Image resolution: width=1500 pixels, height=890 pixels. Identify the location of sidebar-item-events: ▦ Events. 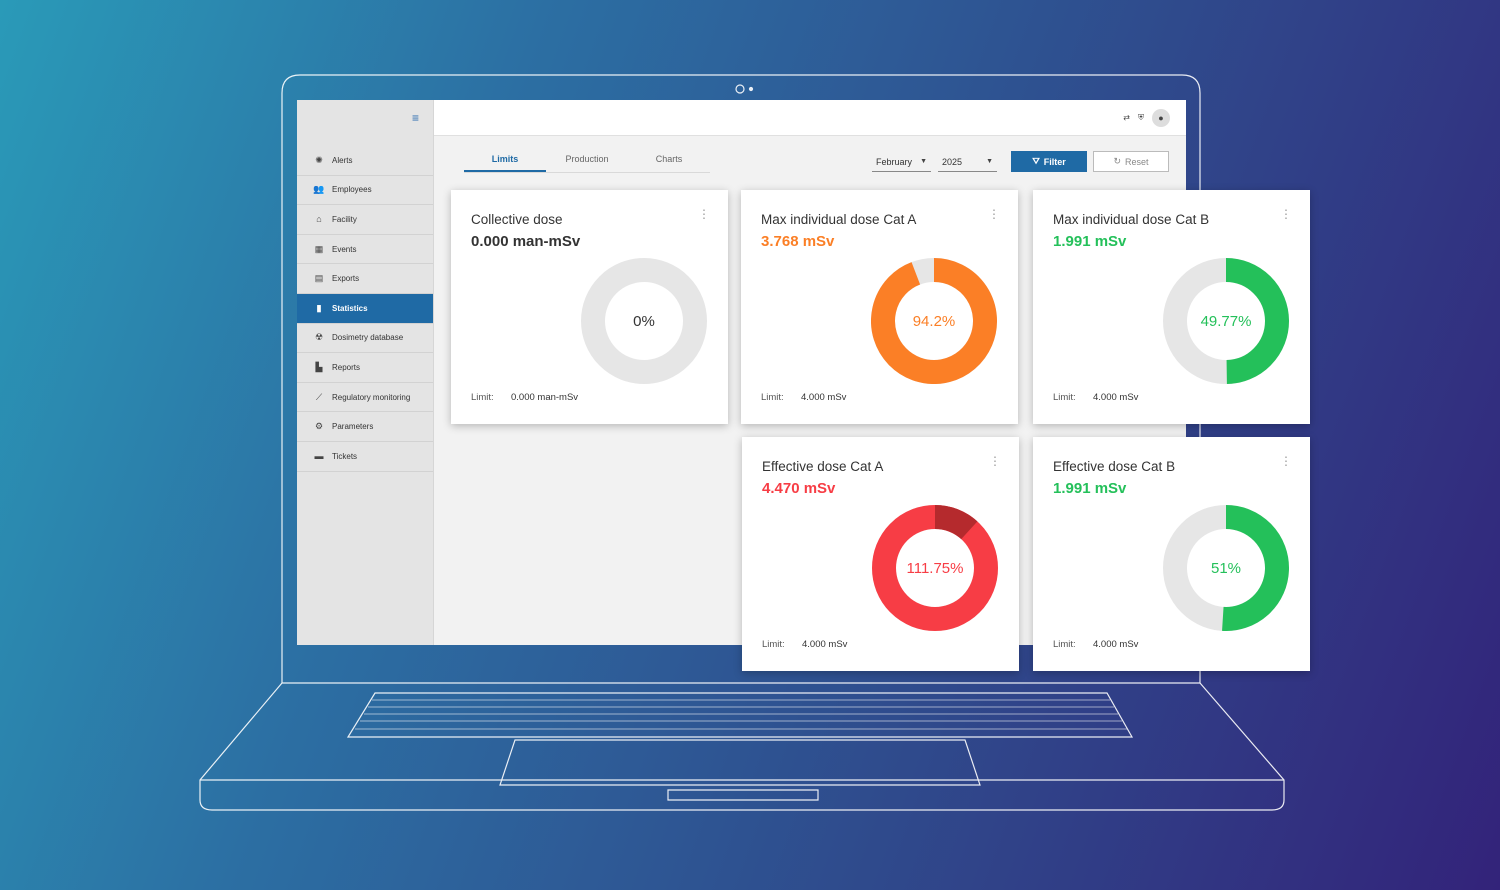
(365, 250).